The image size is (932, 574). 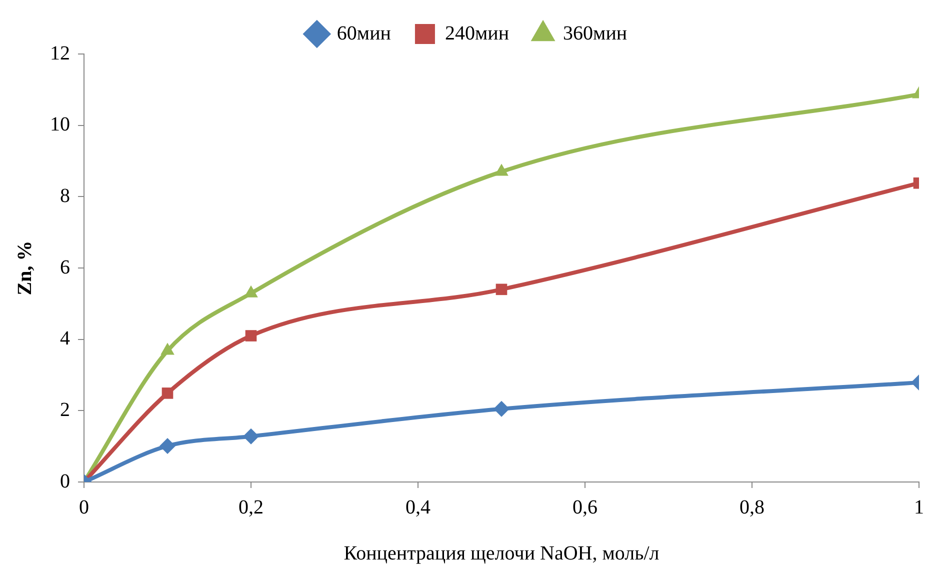 What do you see at coordinates (585, 507) in the screenshot?
I see `x-tick-label: 0,6` at bounding box center [585, 507].